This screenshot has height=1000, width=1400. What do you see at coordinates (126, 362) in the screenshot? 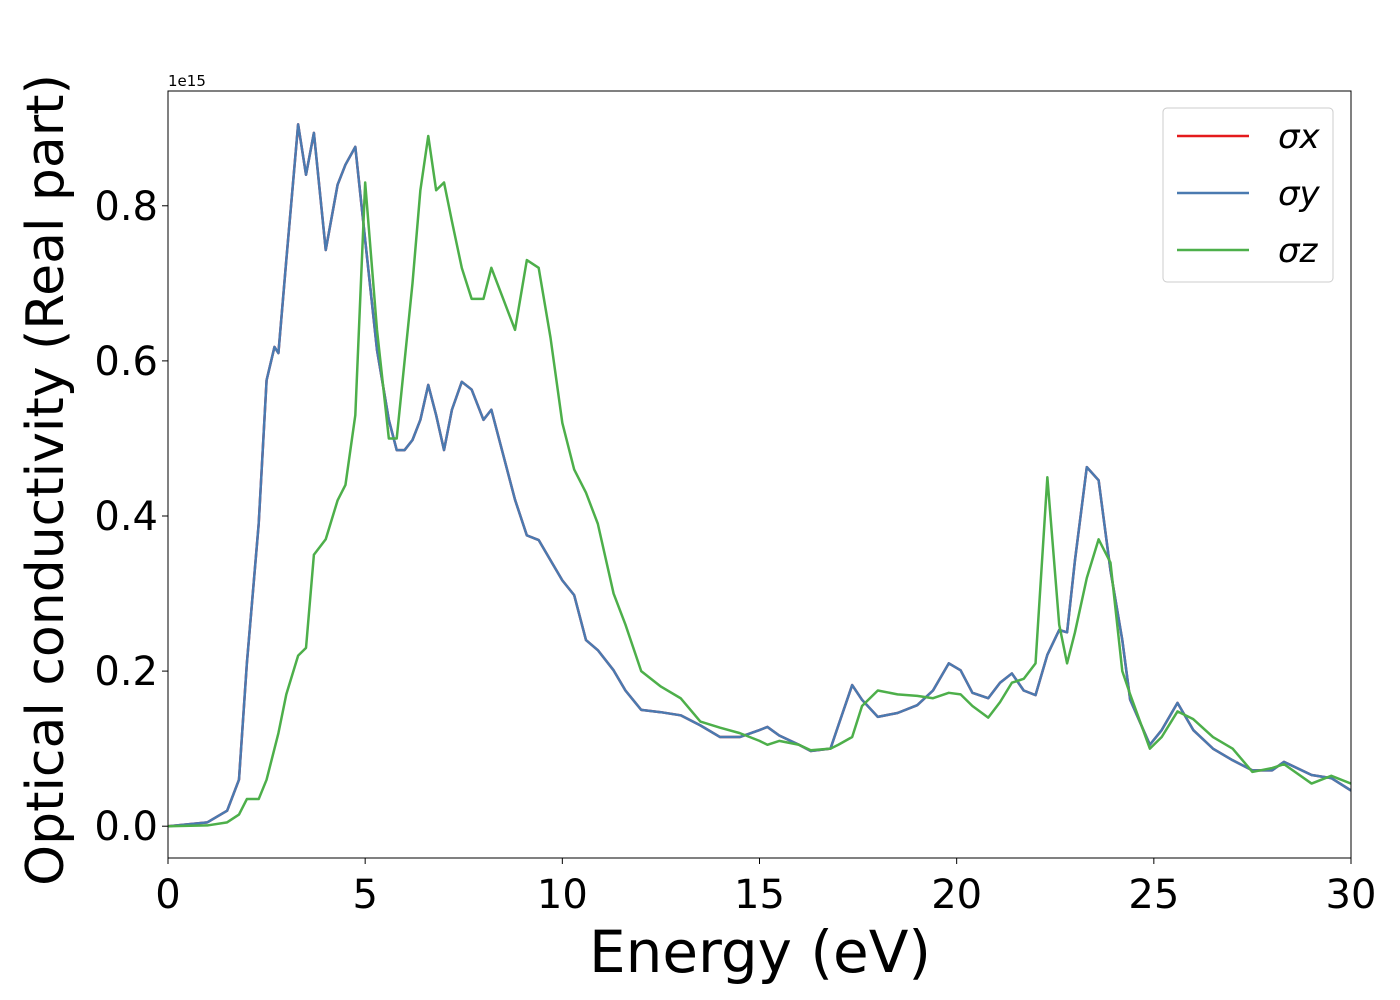
I see `y-tick-label: 0.6` at bounding box center [126, 362].